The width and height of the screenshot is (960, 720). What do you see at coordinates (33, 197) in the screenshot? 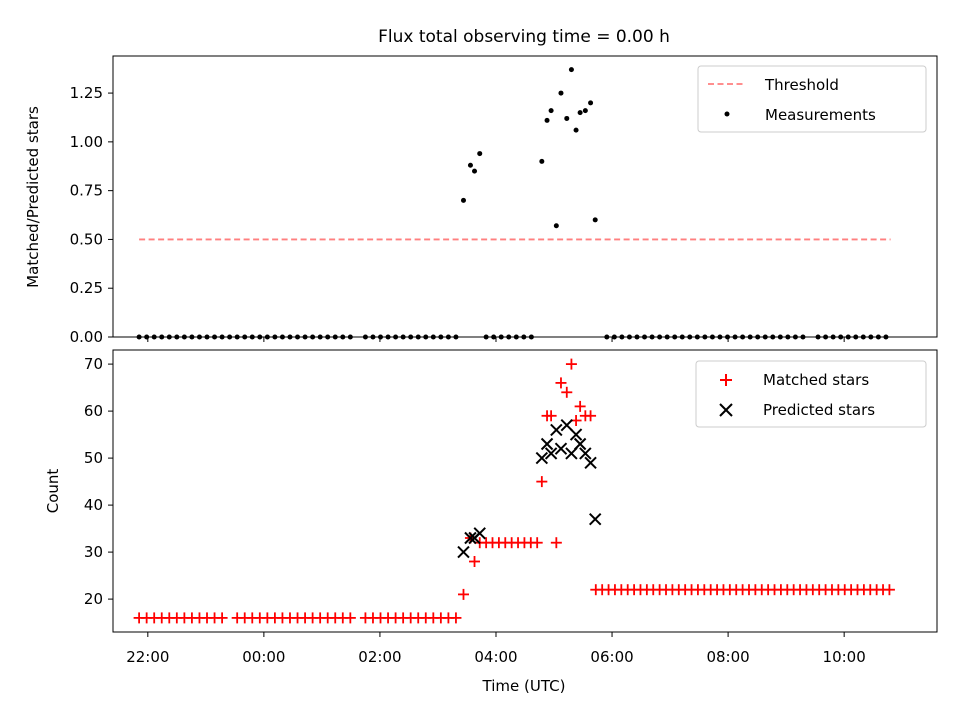
I see `ratio-y-axis-label: Matched/Predicted stars` at bounding box center [33, 197].